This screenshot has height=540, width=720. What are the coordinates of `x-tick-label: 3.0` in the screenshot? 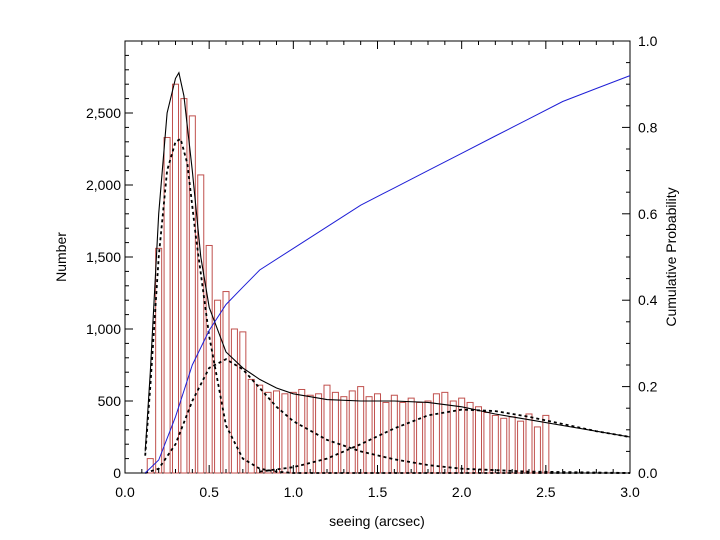 It's located at (630, 492).